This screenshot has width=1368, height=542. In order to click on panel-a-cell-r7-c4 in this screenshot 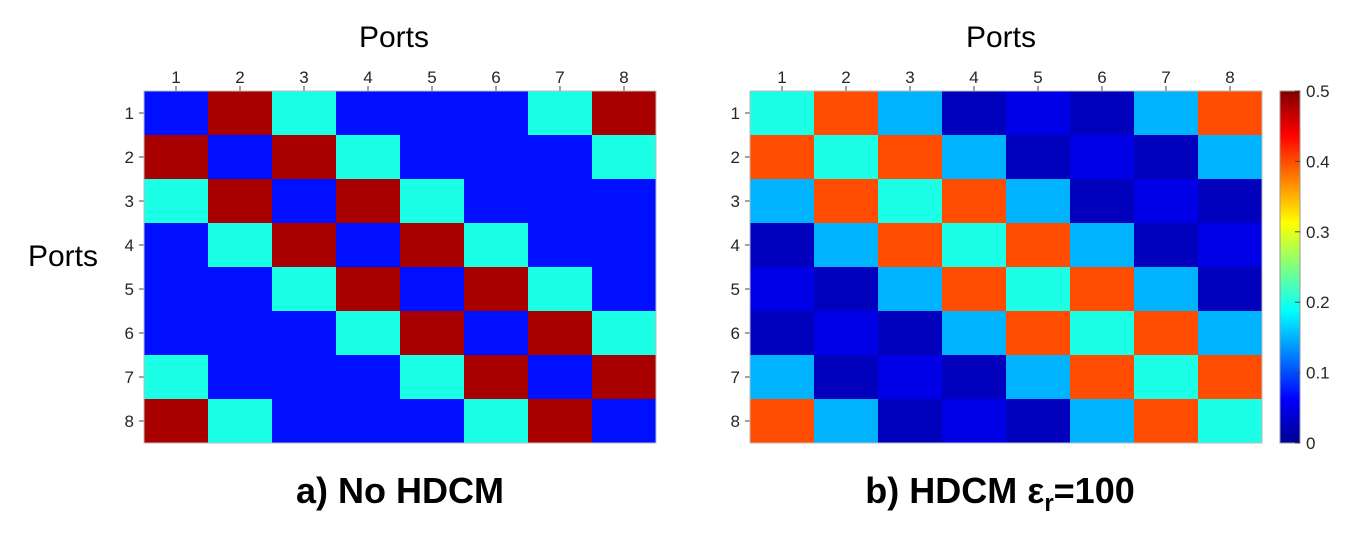, I will do `click(368, 377)`.